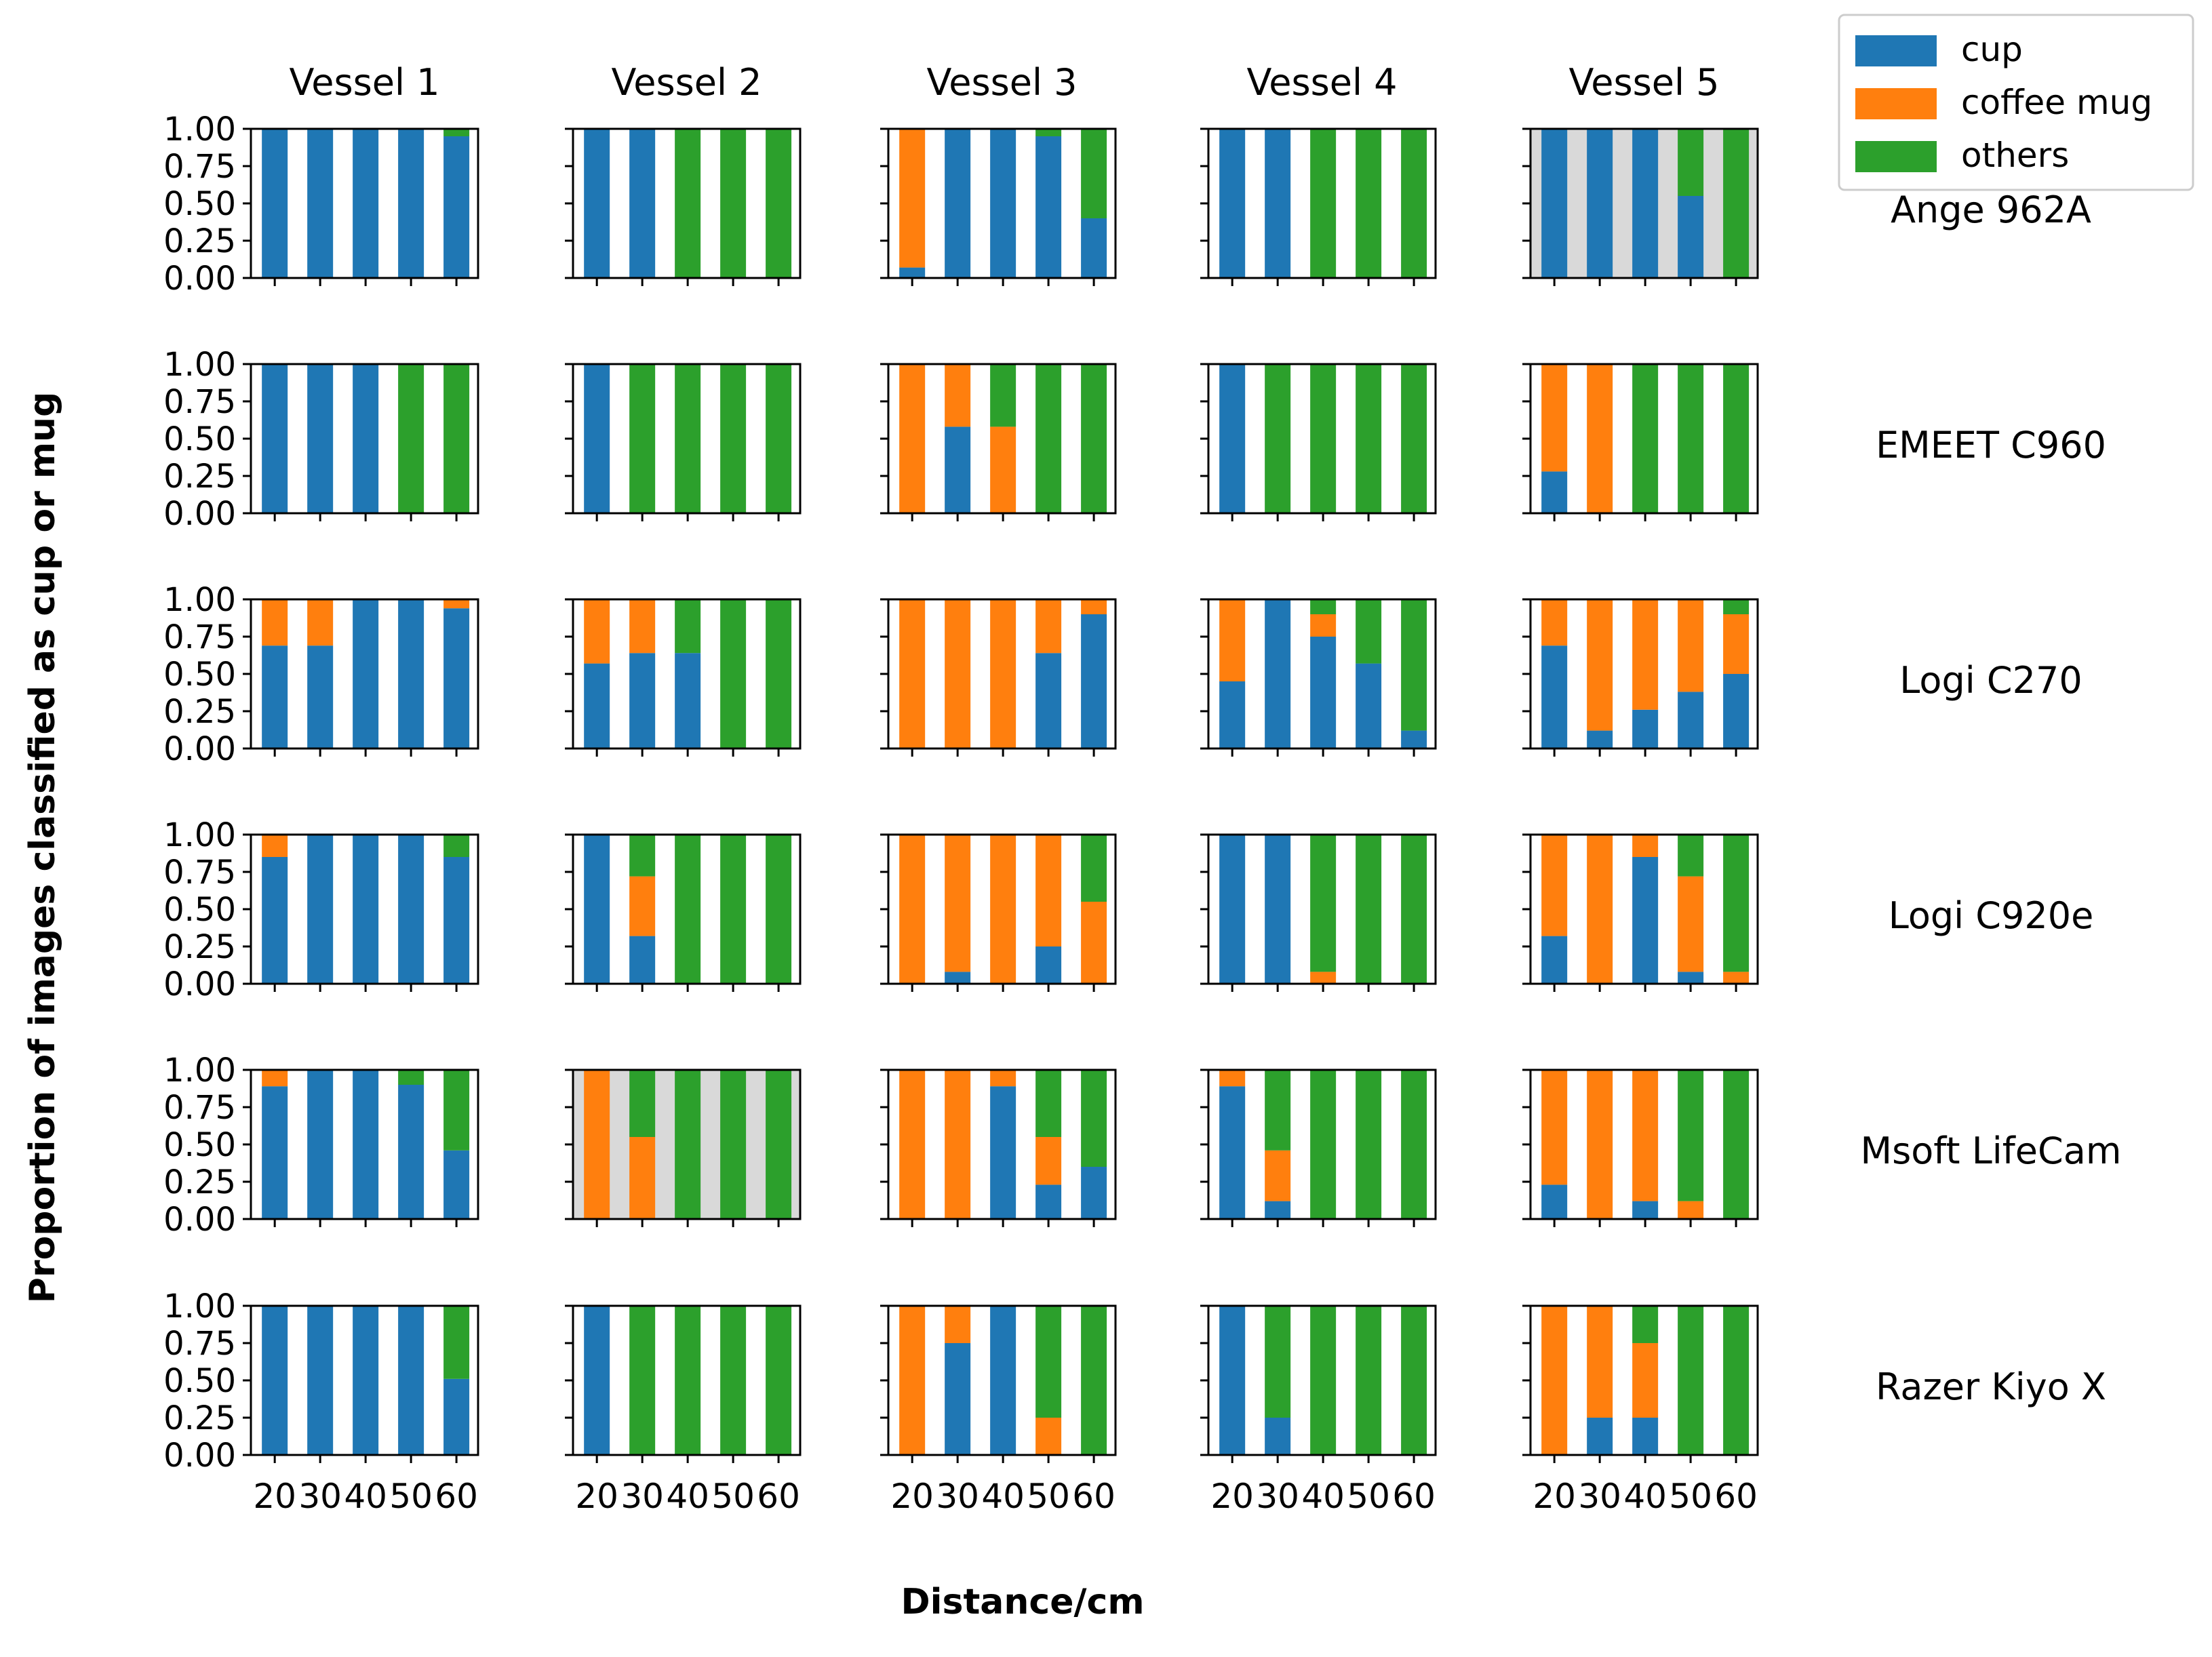 The width and height of the screenshot is (2212, 1657). I want to click on row-label-ange-962a: Ange 962A, so click(1991, 210).